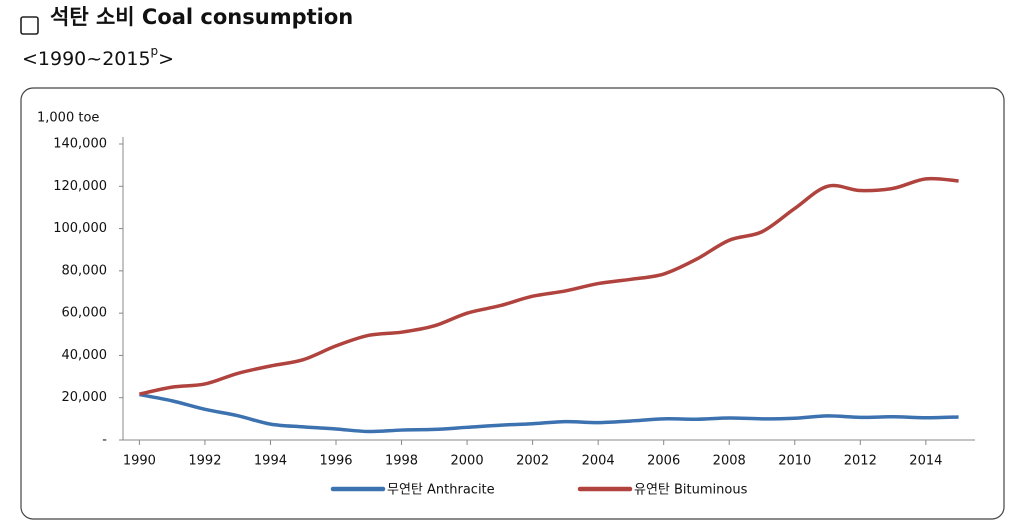 The width and height of the screenshot is (1024, 531). I want to click on x-tick-label: 1994, so click(270, 461).